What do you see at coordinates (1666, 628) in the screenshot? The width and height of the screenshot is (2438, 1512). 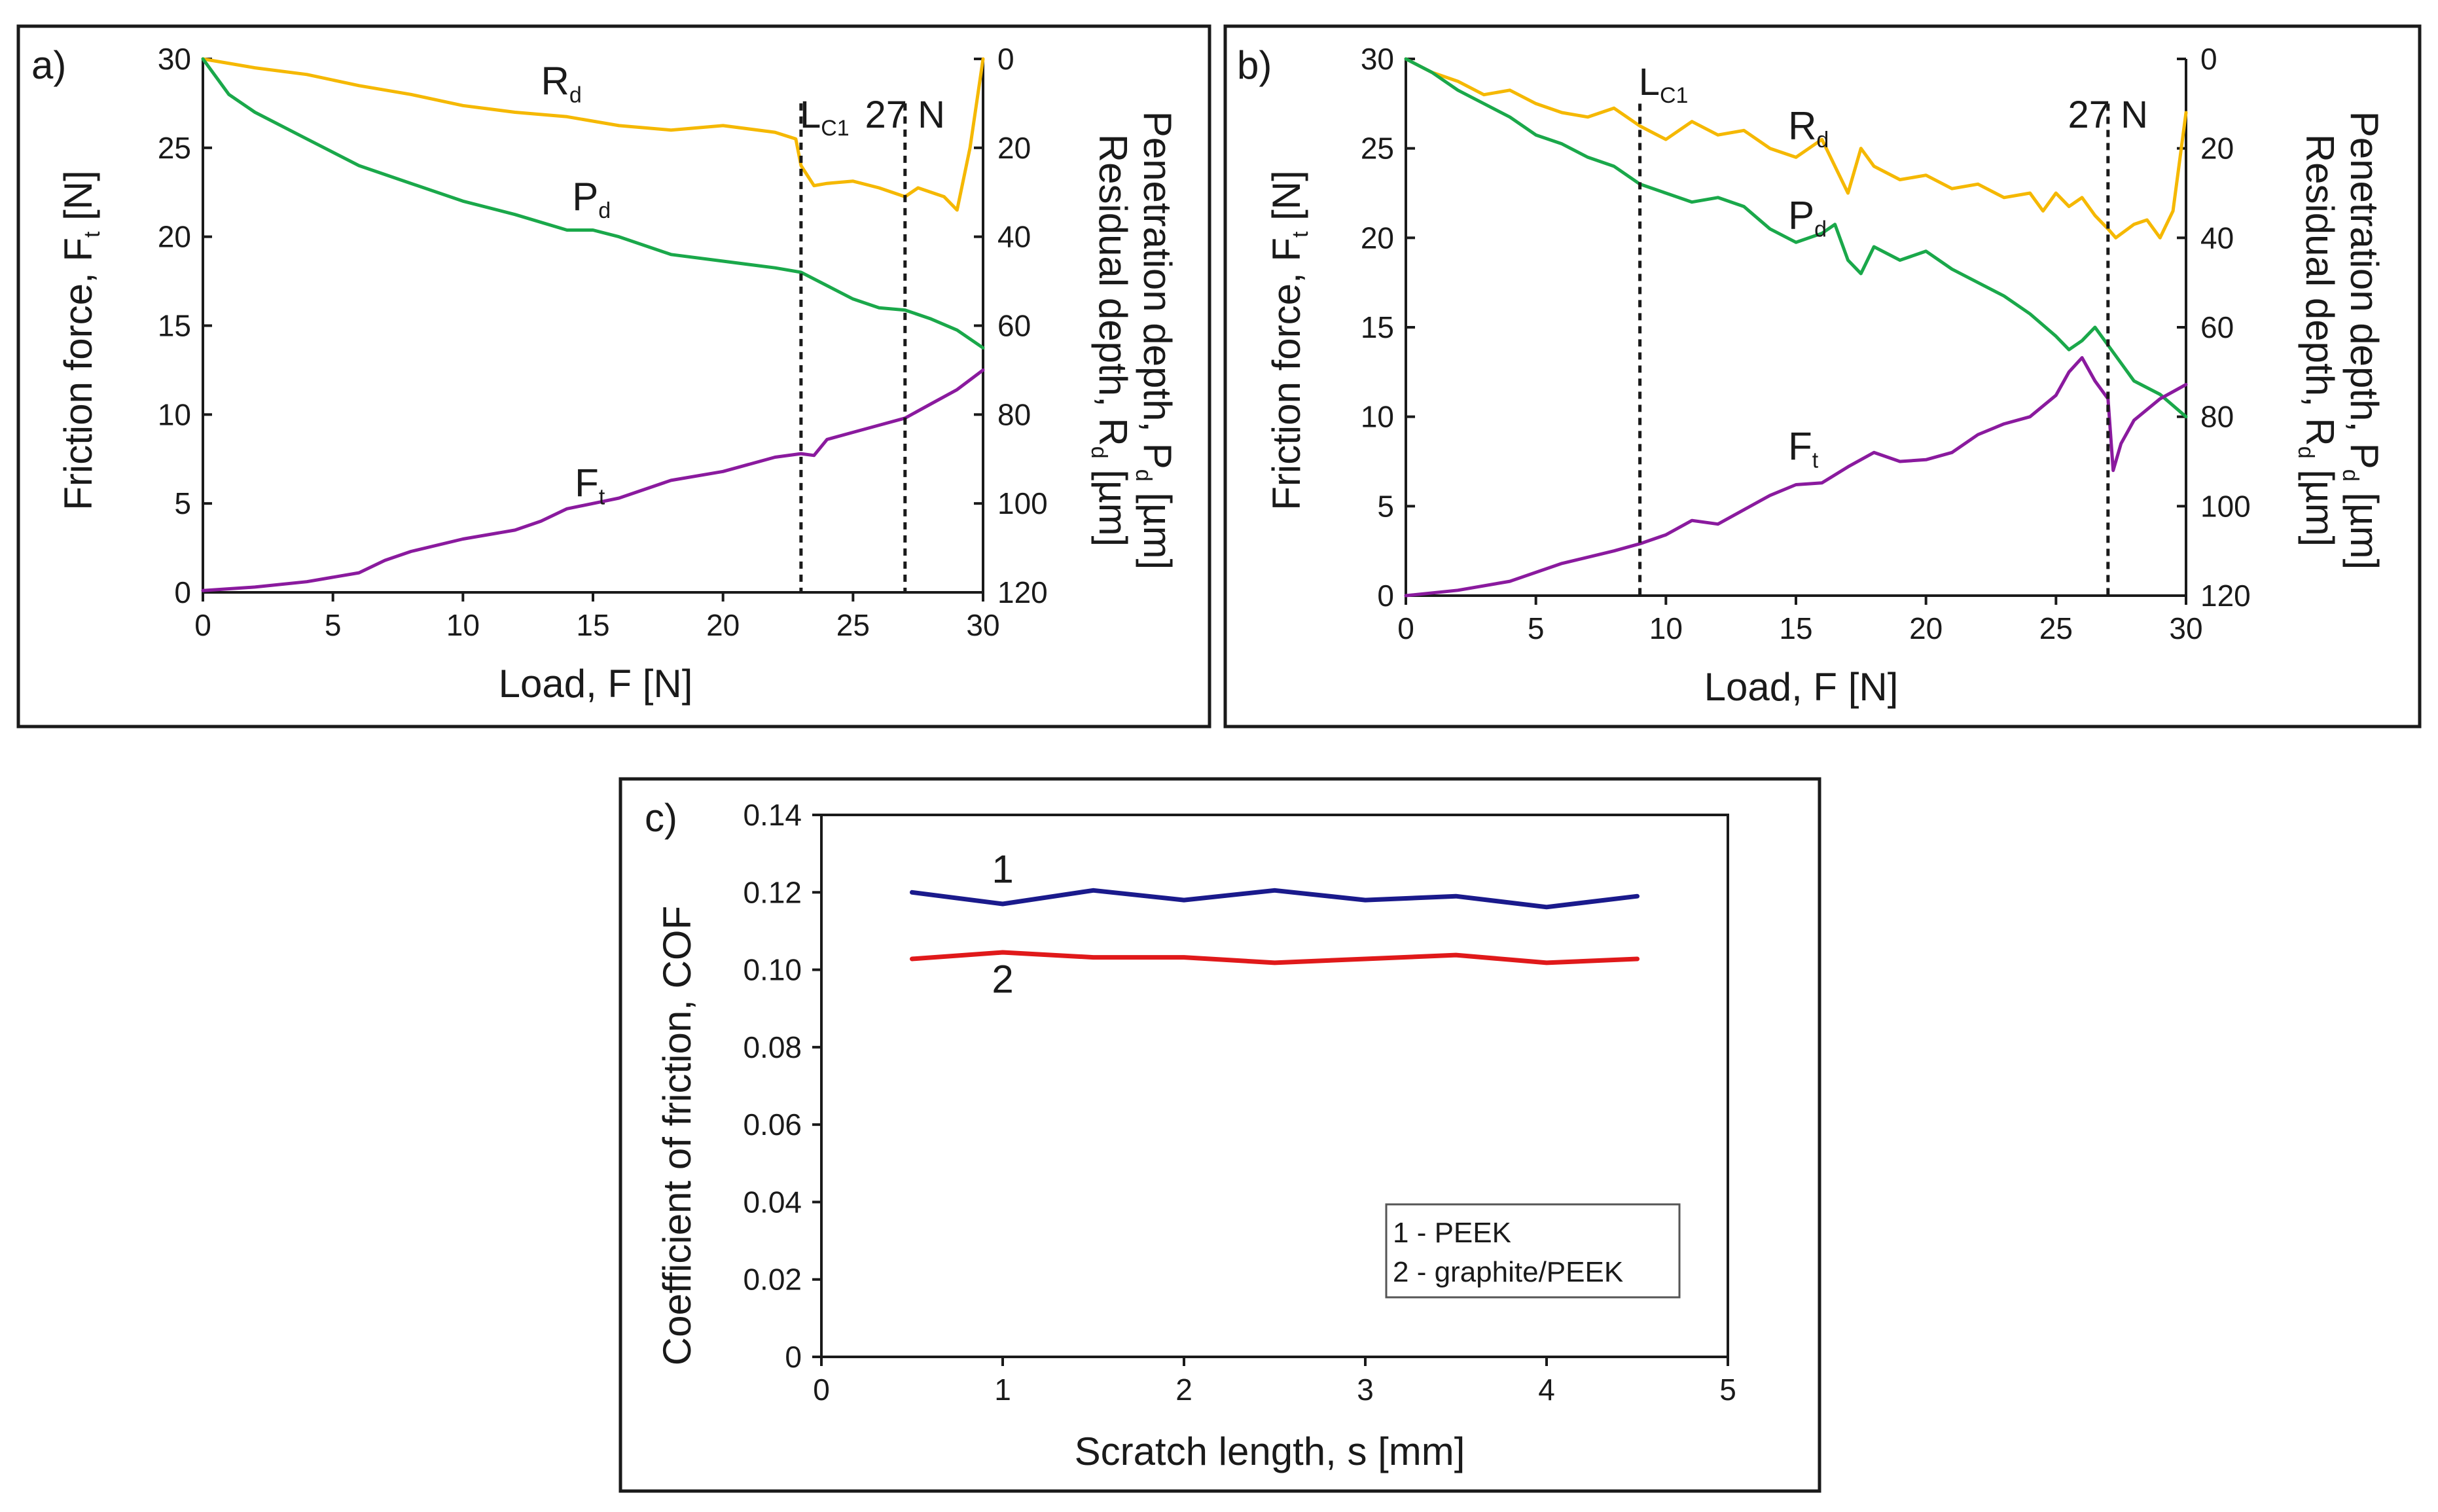 I see `panel-b-x-tick-label: 10` at bounding box center [1666, 628].